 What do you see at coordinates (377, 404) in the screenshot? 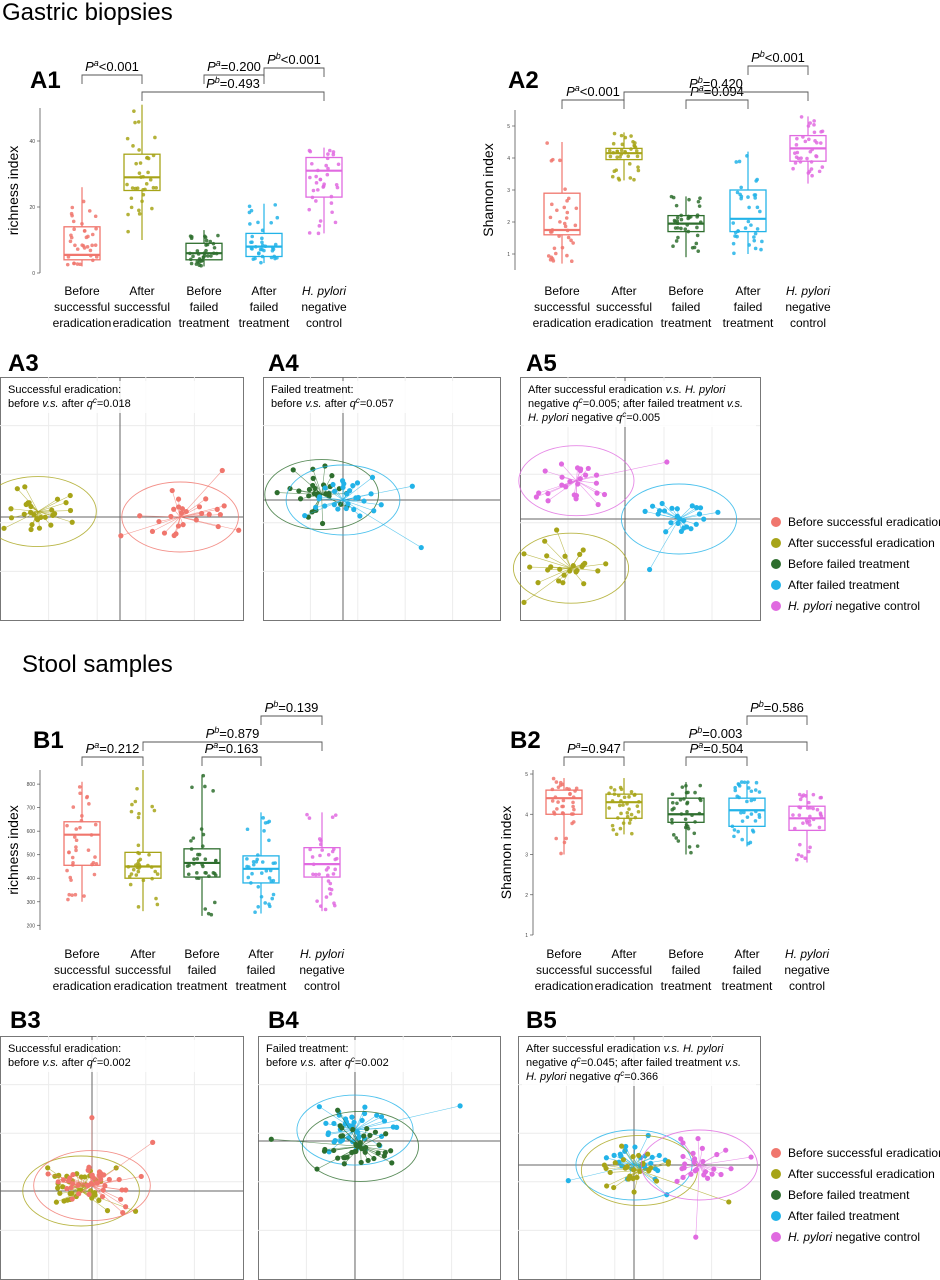
I see `q-value: =0.057` at bounding box center [377, 404].